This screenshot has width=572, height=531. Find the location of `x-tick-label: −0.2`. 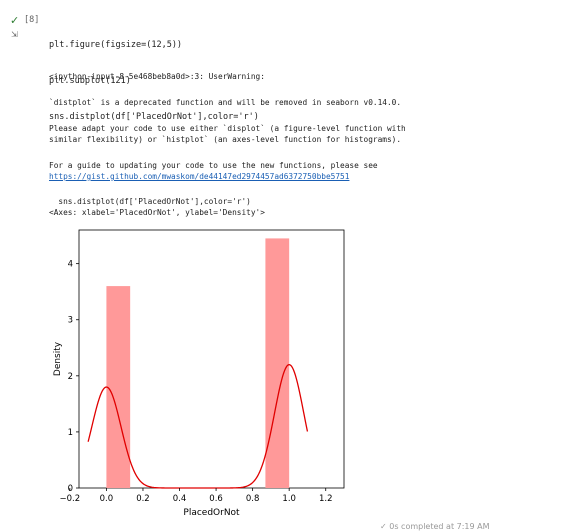

x-tick-label: −0.2 is located at coordinates (70, 499).